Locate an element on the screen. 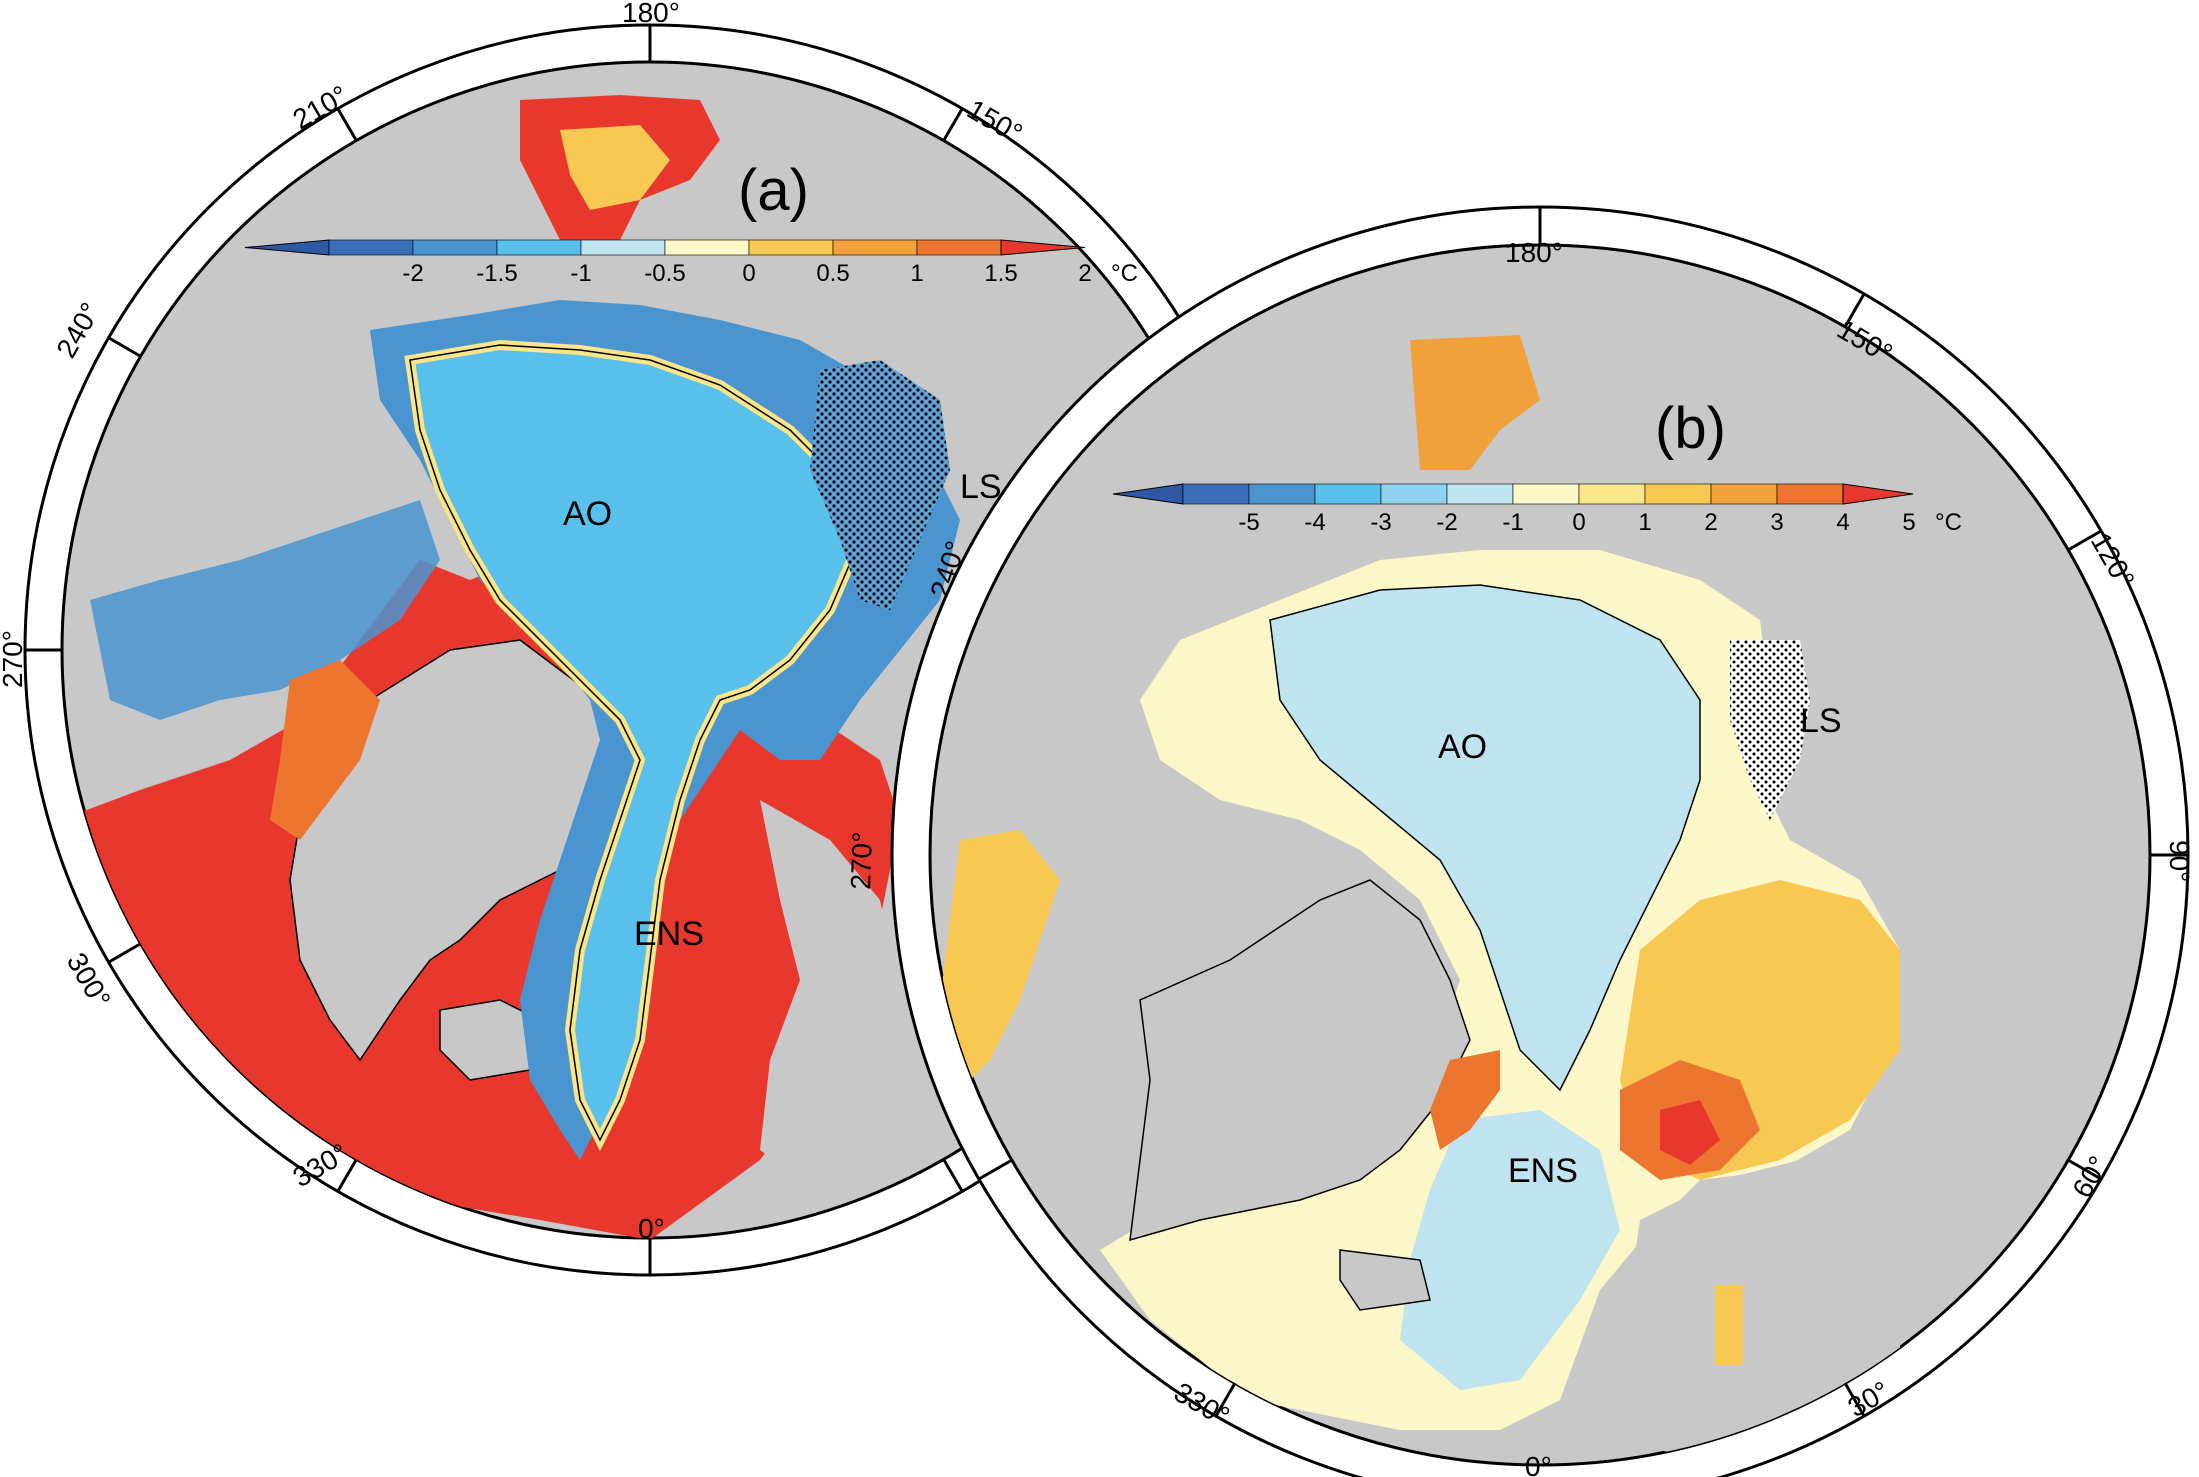  panel-b-basin-pale is located at coordinates (1485, 837).